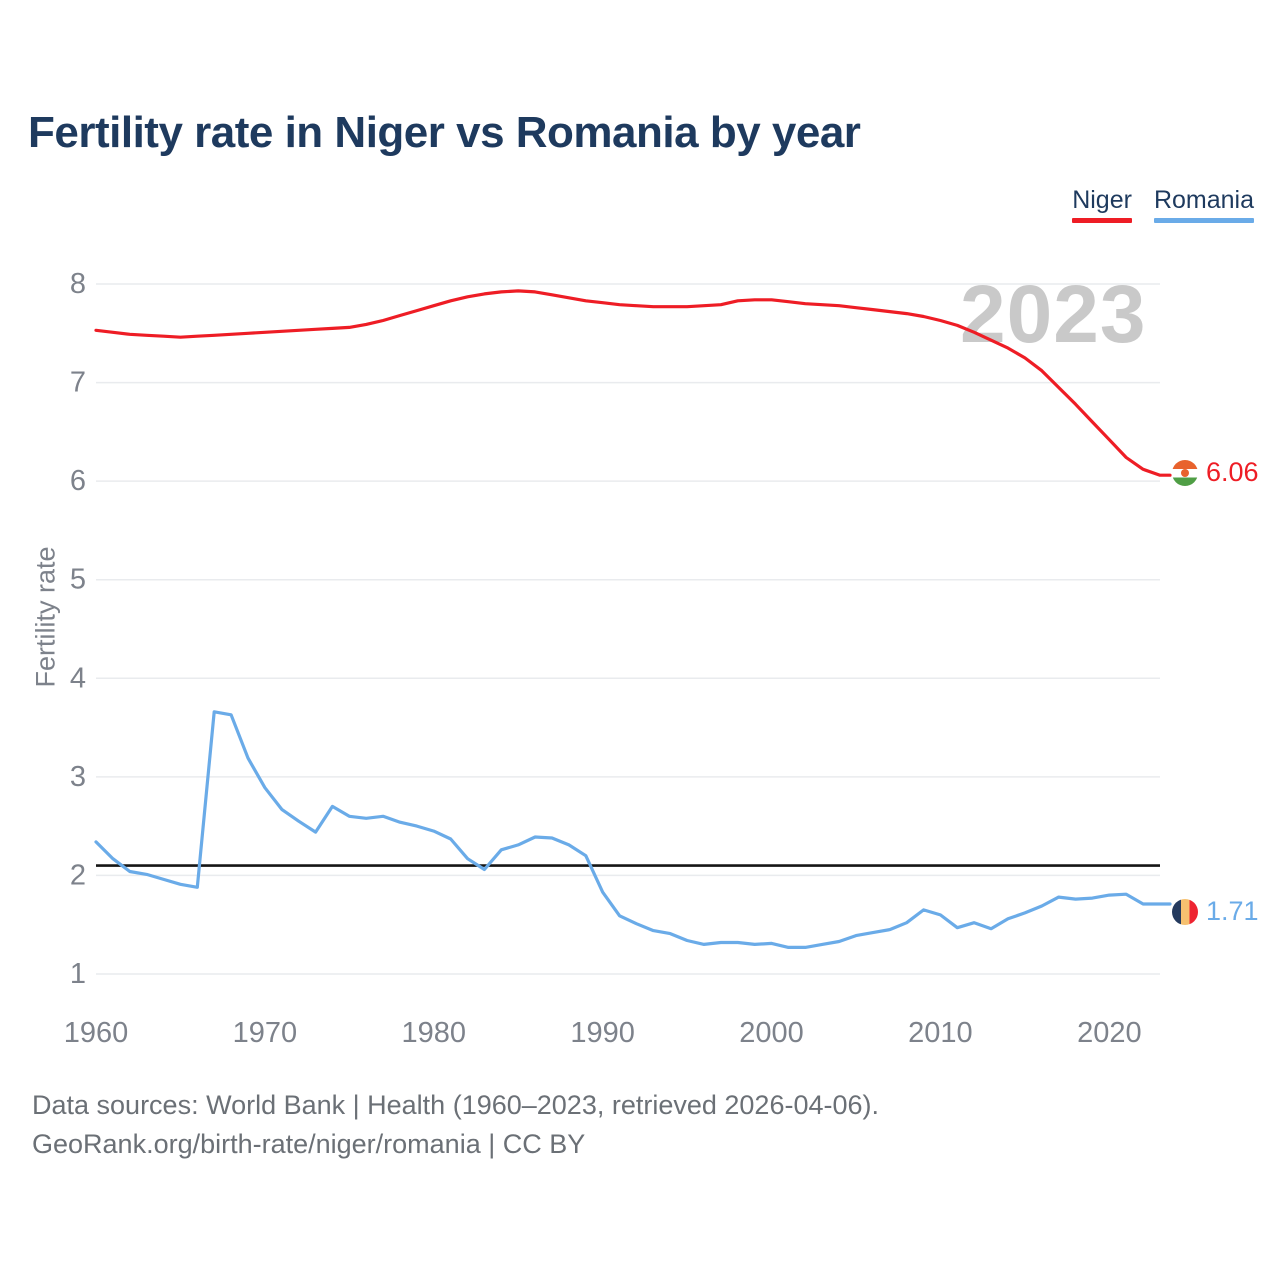 Image resolution: width=1280 pixels, height=1280 pixels. What do you see at coordinates (78, 974) in the screenshot?
I see `y-tick-1: 1` at bounding box center [78, 974].